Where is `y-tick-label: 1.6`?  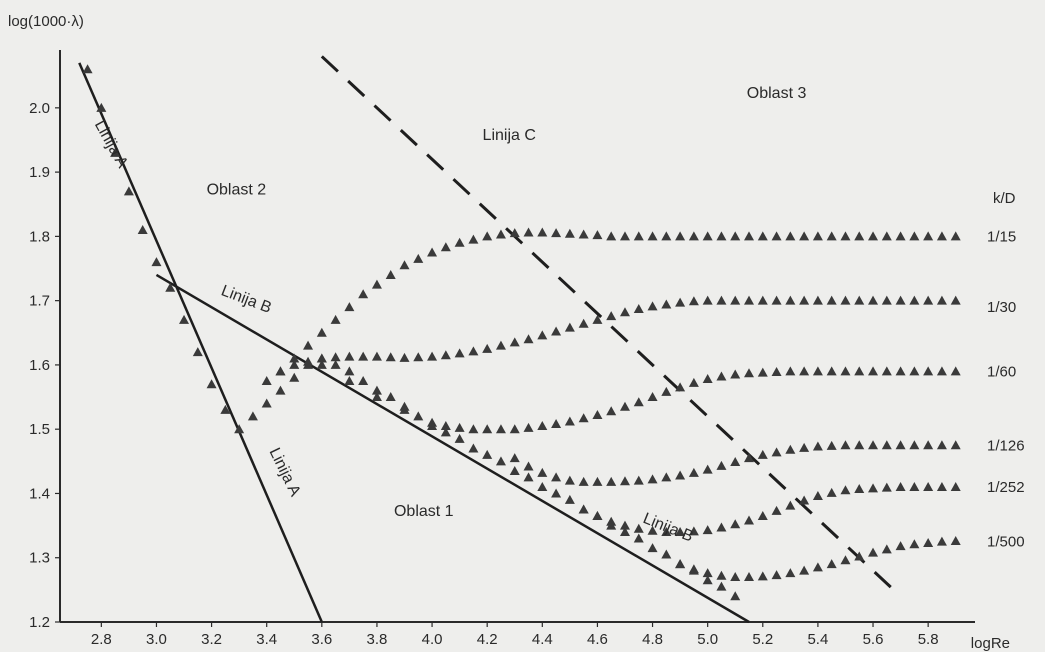
y-tick-label: 1.6 is located at coordinates (39, 365).